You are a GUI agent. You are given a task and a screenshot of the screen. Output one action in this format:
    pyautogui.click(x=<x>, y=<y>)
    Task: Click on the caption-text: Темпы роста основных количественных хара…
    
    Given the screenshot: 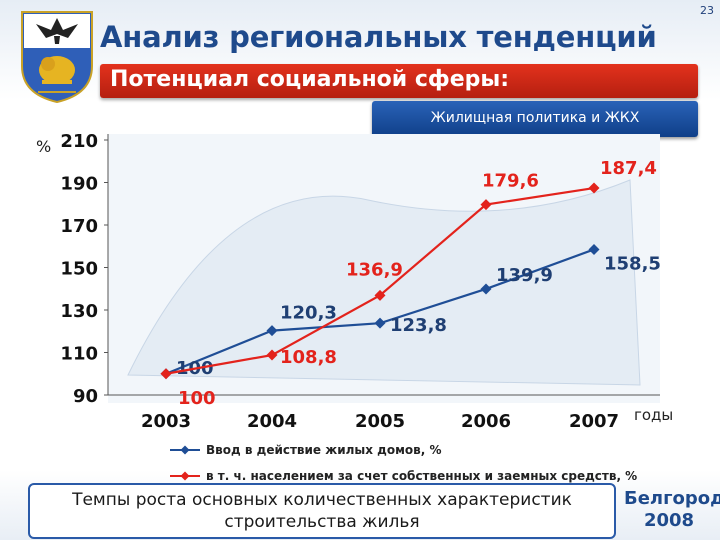 What is the action you would take?
    pyautogui.click(x=322, y=511)
    